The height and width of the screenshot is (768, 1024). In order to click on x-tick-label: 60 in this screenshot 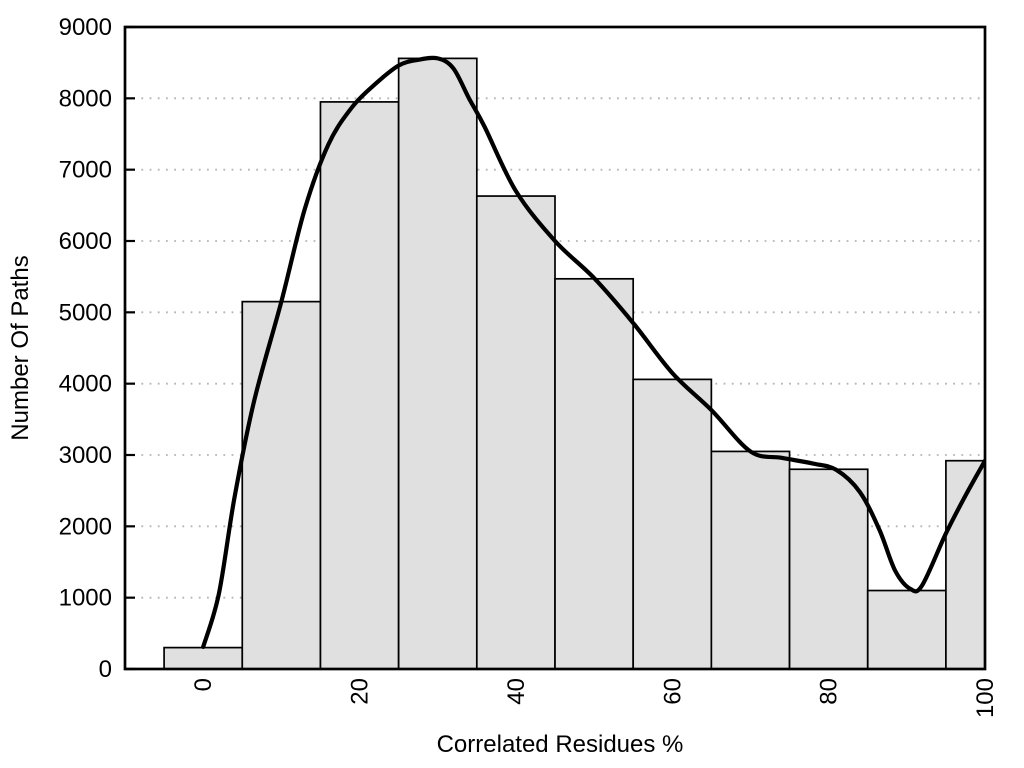, I will do `click(672, 691)`.